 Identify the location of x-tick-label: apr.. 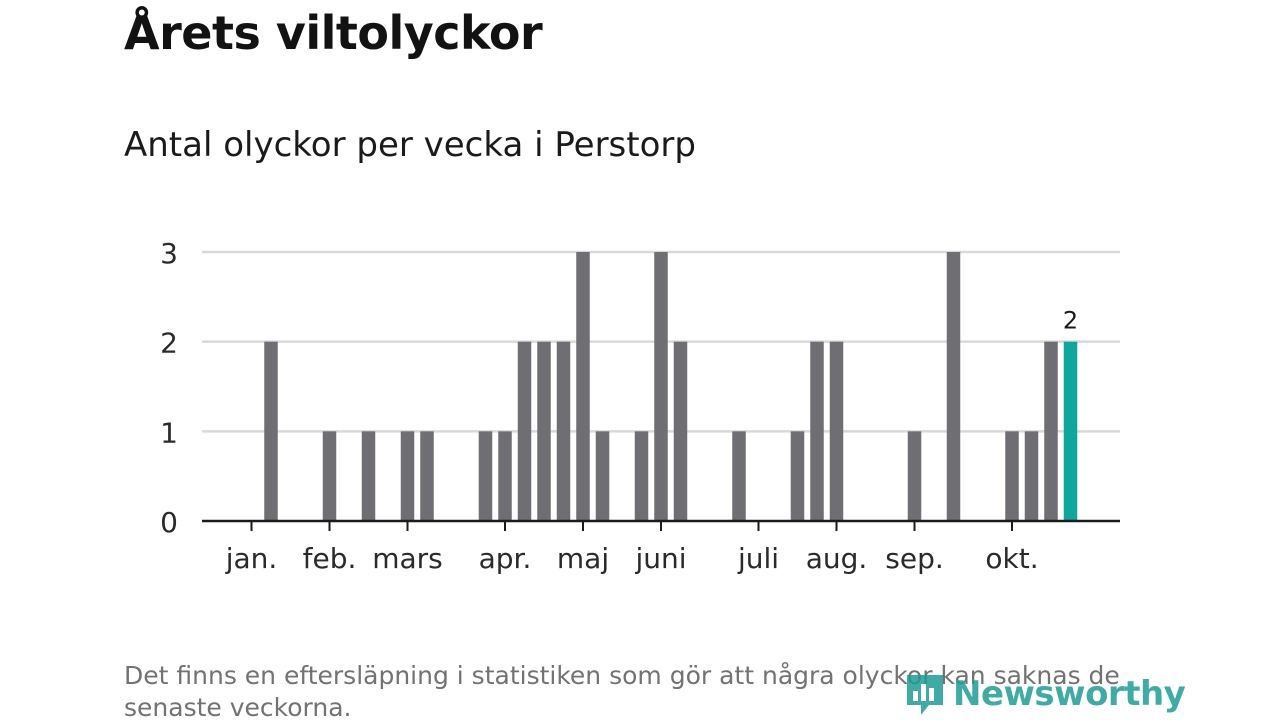
(505, 558).